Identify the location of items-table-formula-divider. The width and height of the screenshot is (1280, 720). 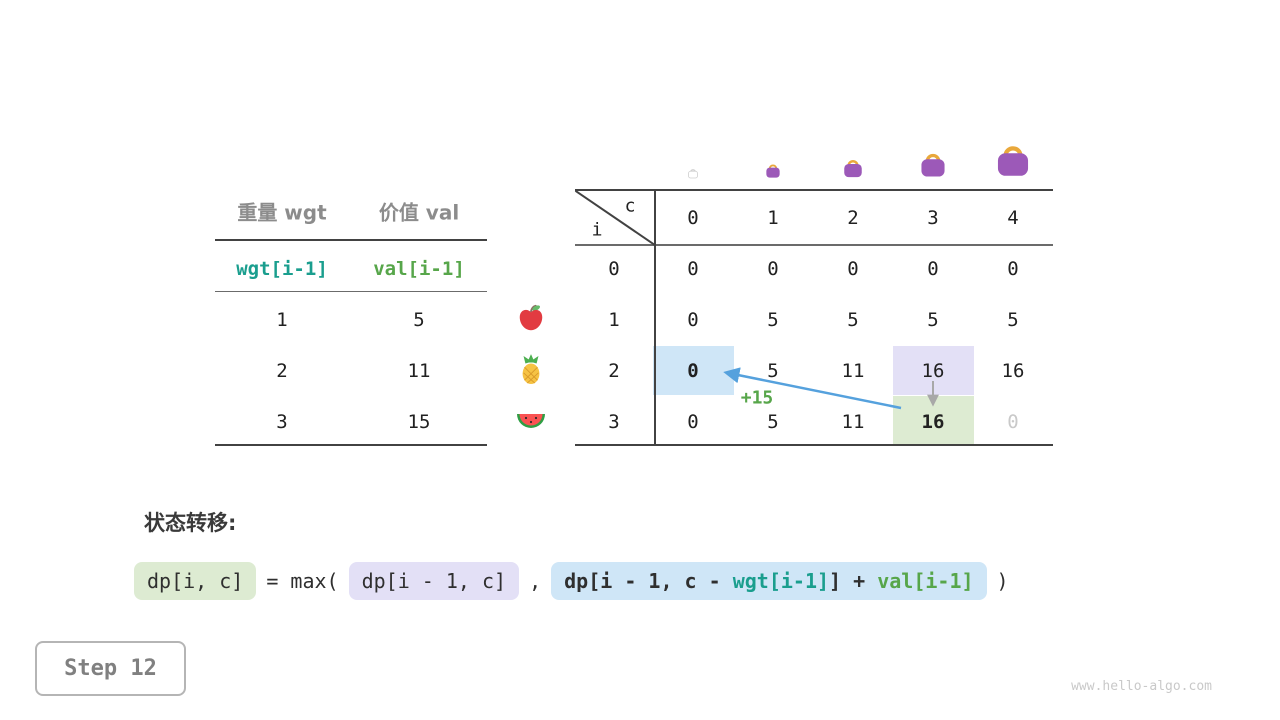
(351, 291).